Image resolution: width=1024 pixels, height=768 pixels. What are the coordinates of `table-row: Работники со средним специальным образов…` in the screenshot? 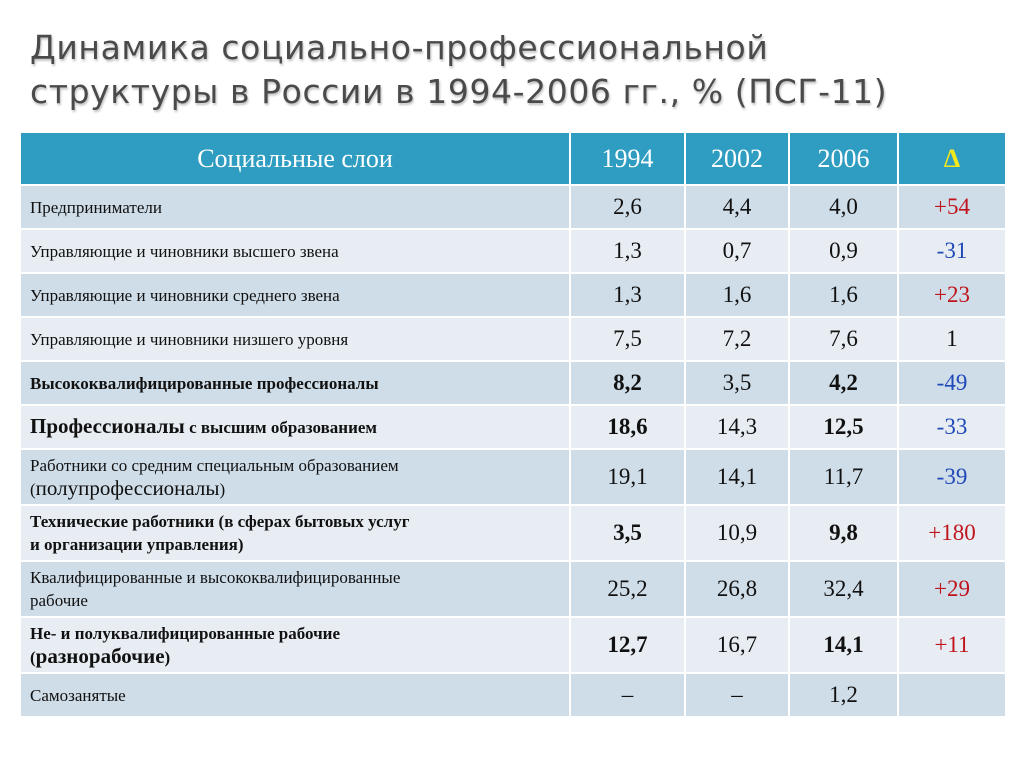 It's located at (513, 477).